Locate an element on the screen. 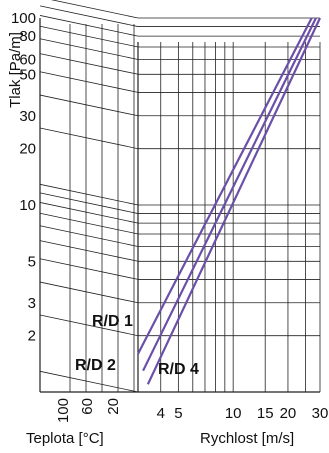  x-tick-label: 4 is located at coordinates (161, 413).